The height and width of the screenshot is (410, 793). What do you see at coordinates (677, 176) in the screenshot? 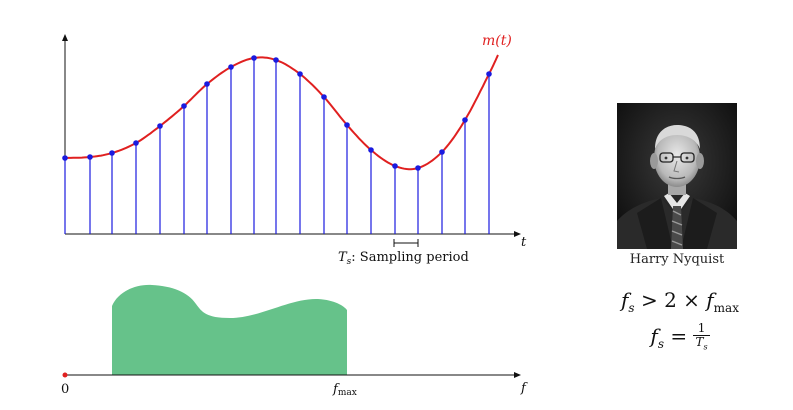
I see `harry-nyquist-portrait` at bounding box center [677, 176].